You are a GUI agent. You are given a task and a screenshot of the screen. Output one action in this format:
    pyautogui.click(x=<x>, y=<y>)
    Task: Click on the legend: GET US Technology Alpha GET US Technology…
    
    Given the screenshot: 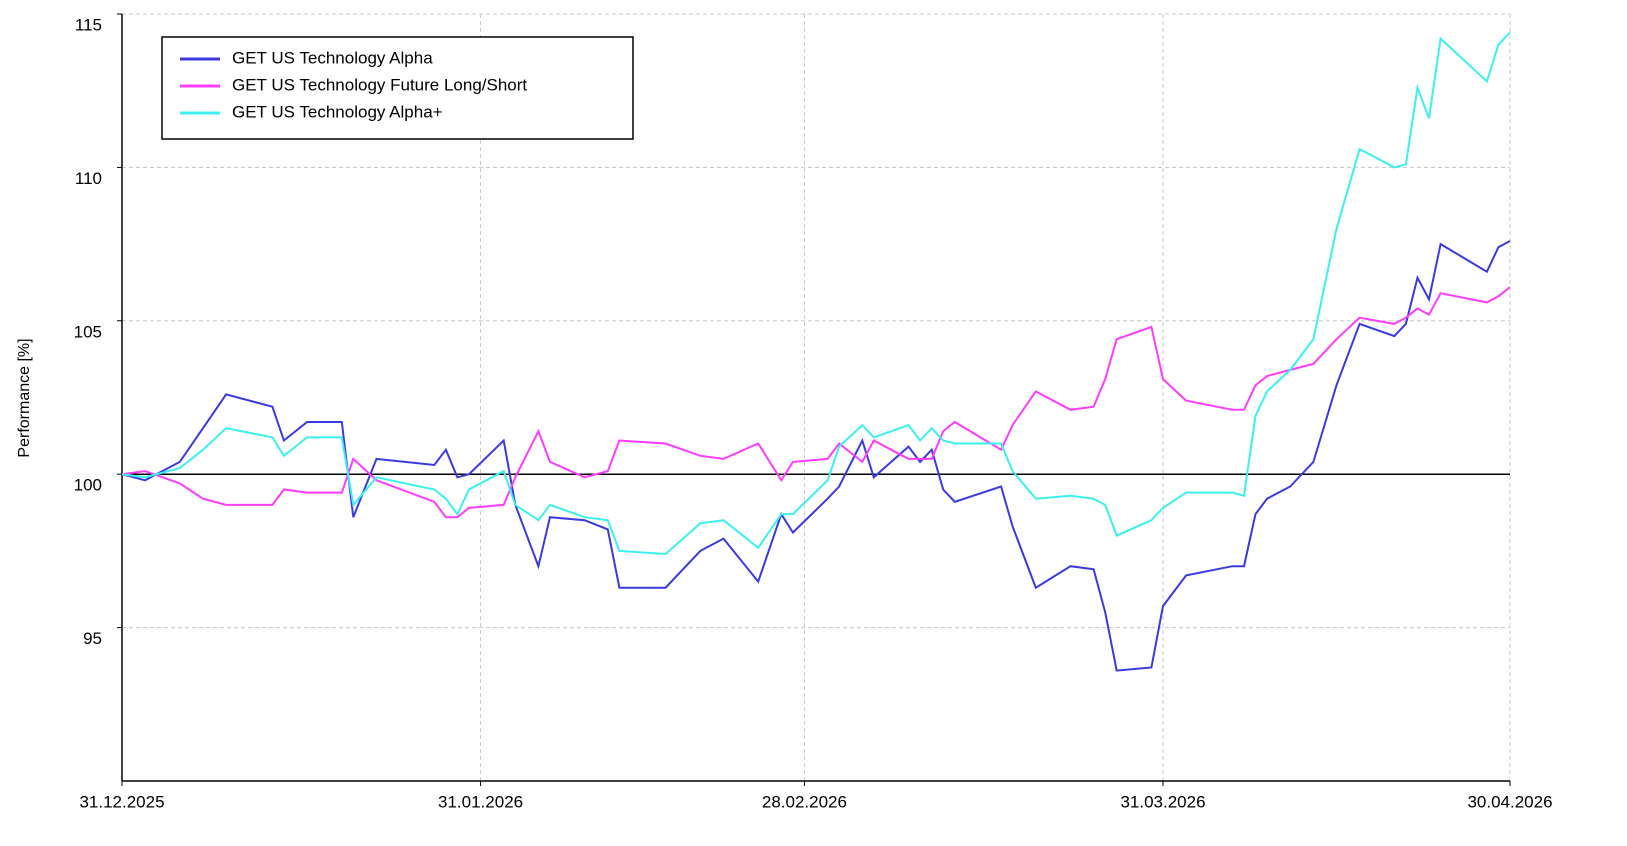 What is the action you would take?
    pyautogui.click(x=397, y=88)
    